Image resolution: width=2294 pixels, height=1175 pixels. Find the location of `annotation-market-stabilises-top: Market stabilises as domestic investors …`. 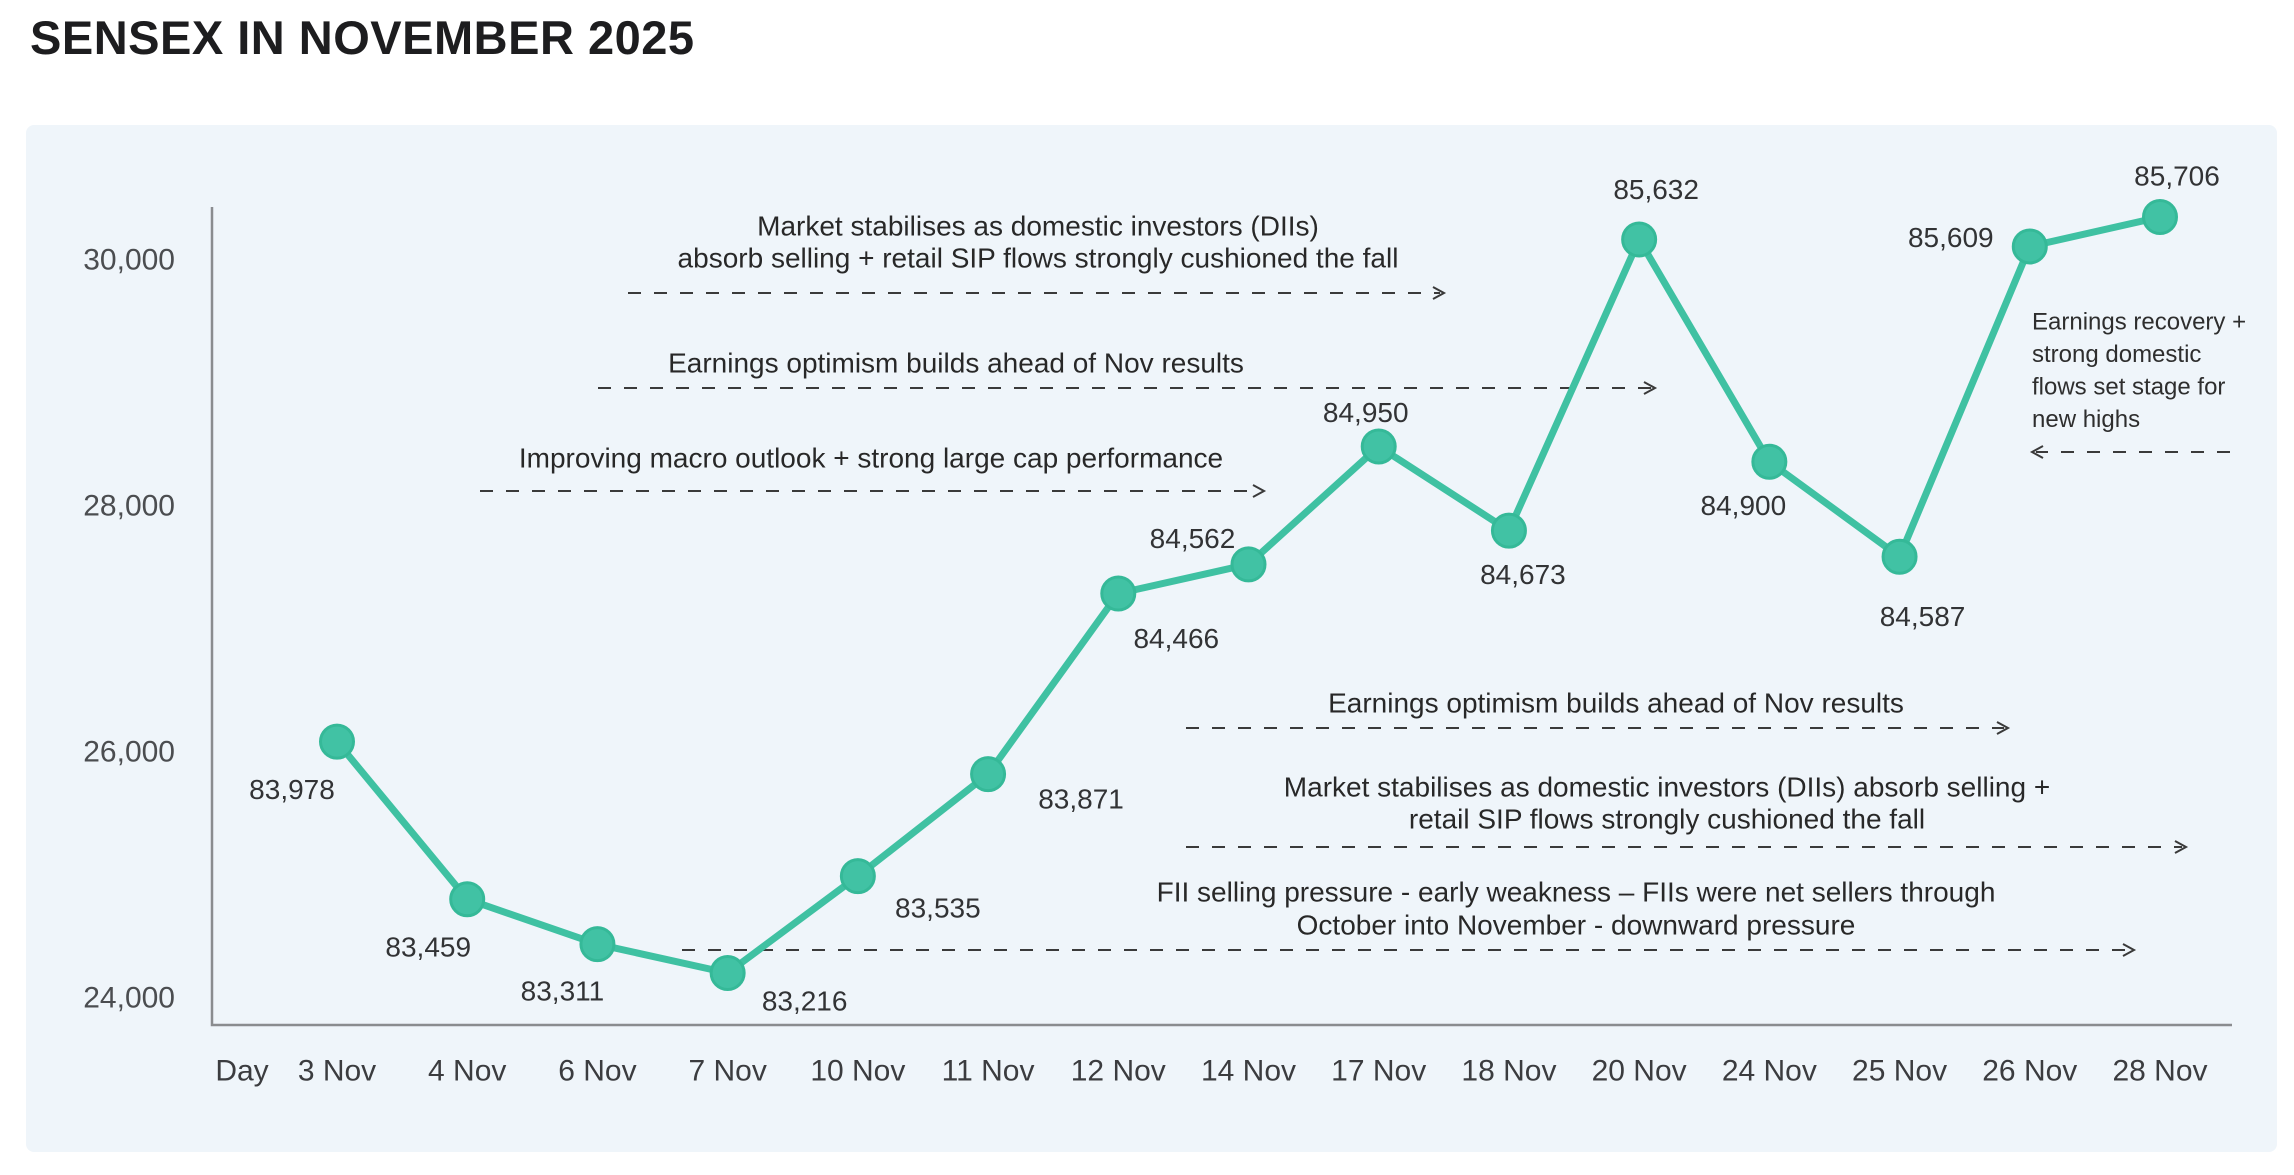

annotation-market-stabilises-top: Market stabilises as domestic investors … is located at coordinates (1037, 255).